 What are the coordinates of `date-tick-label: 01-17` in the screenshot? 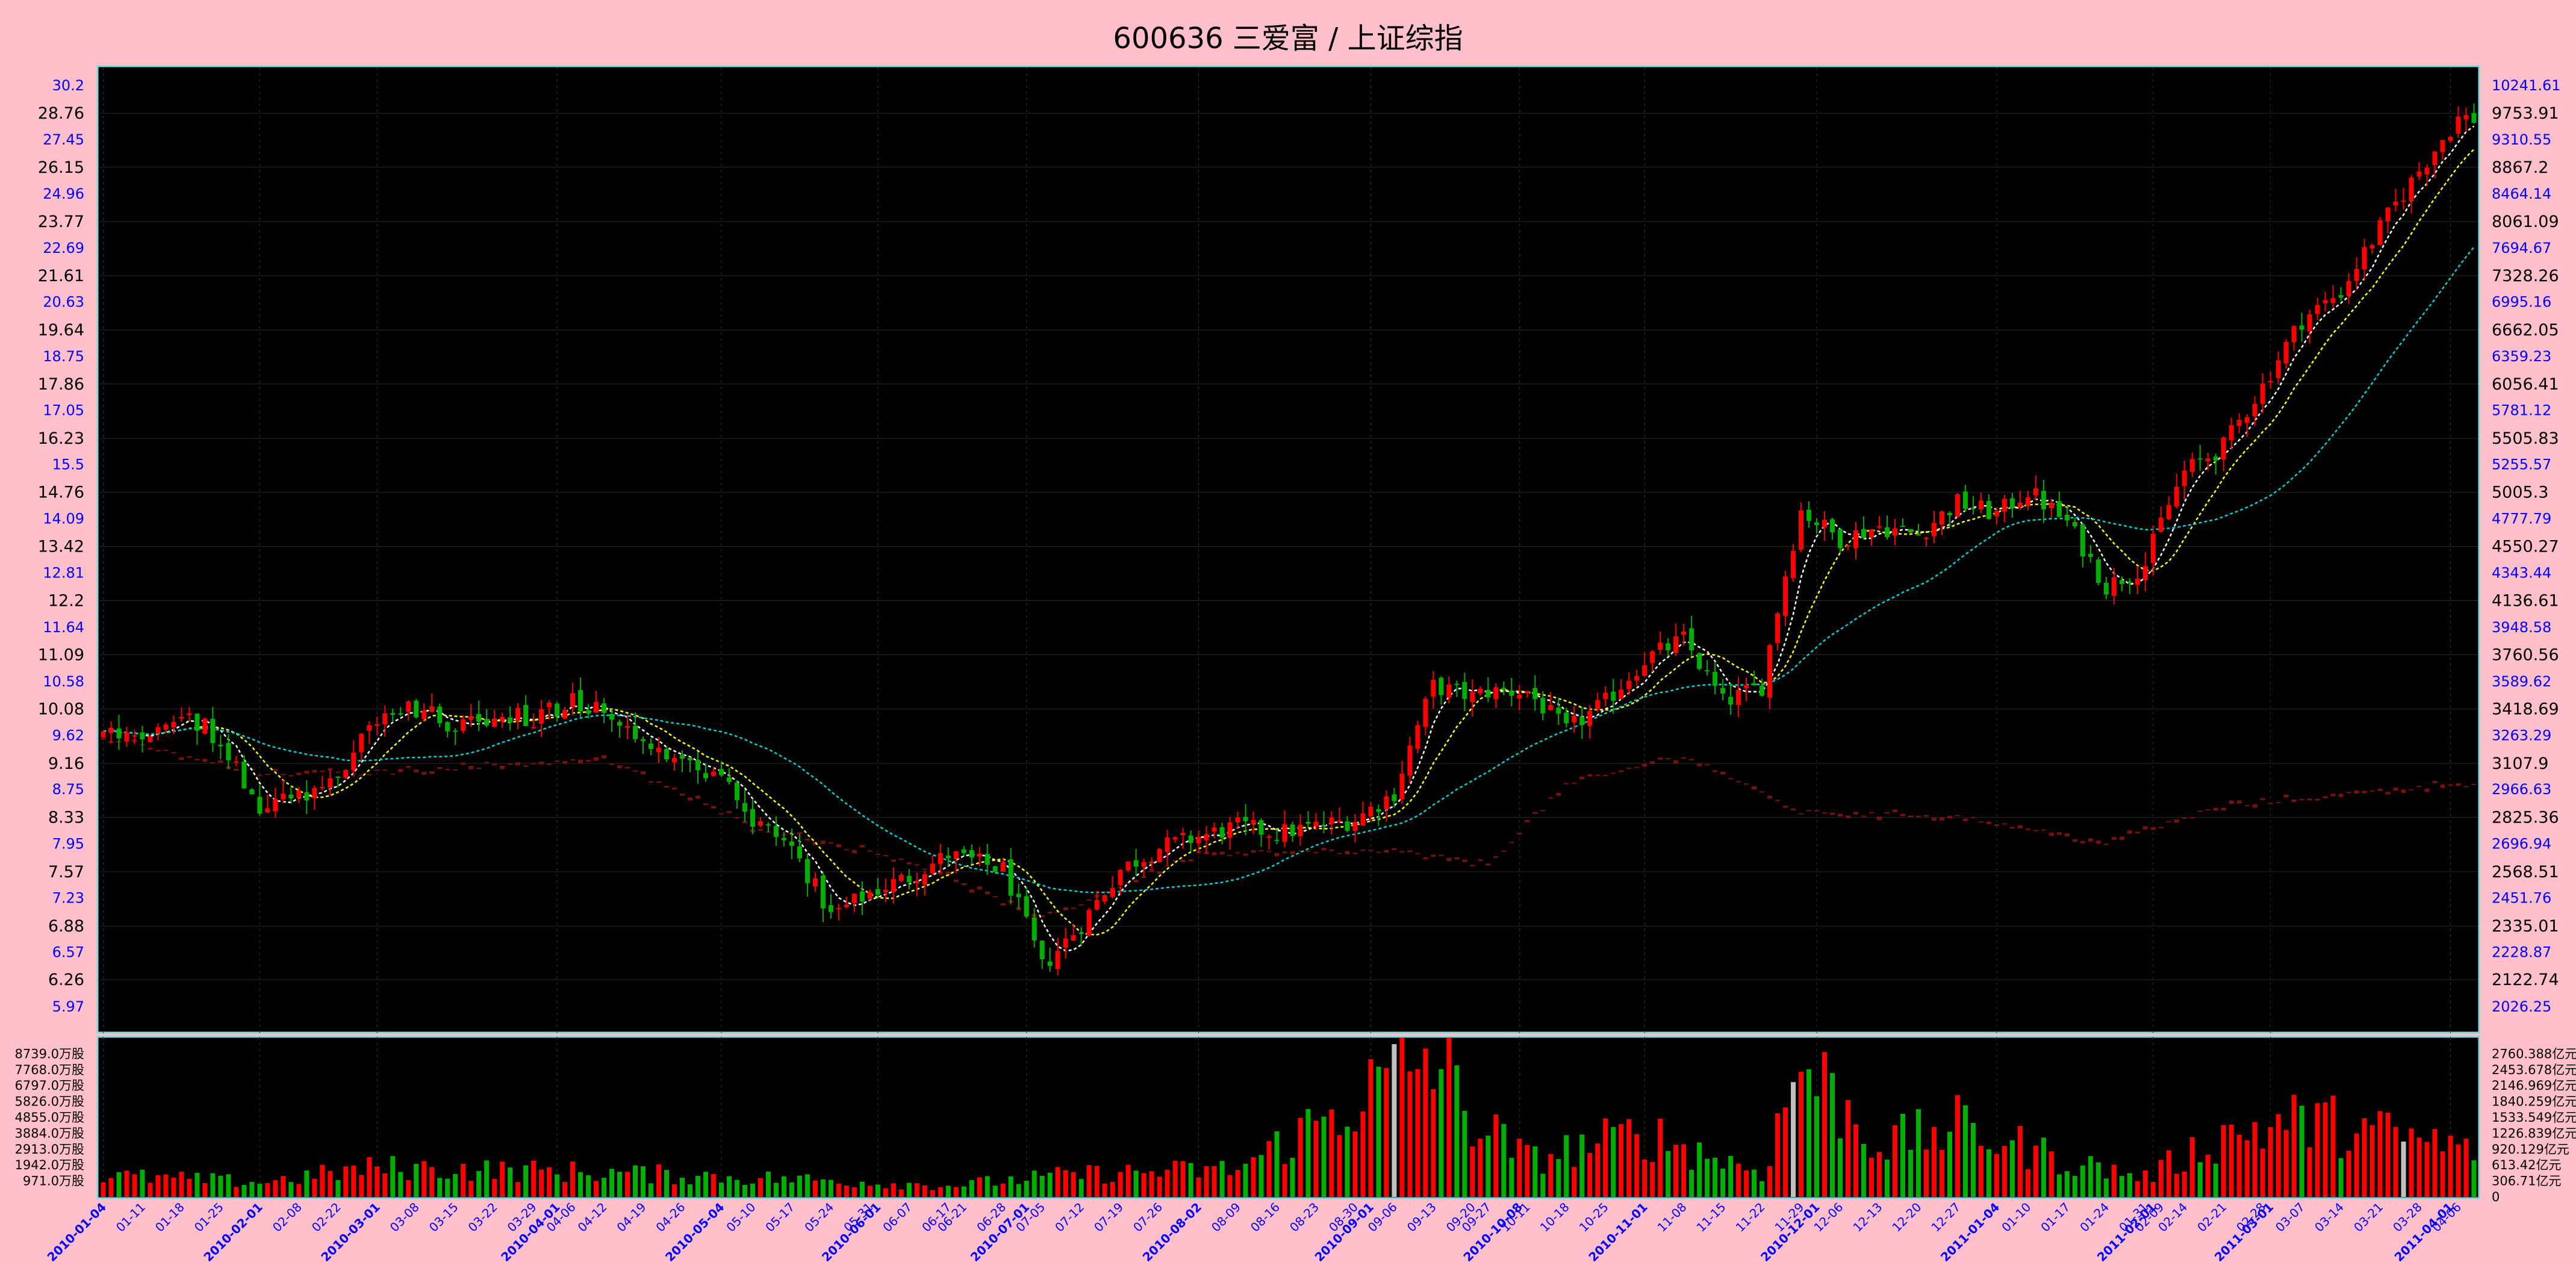 It's located at (2056, 1217).